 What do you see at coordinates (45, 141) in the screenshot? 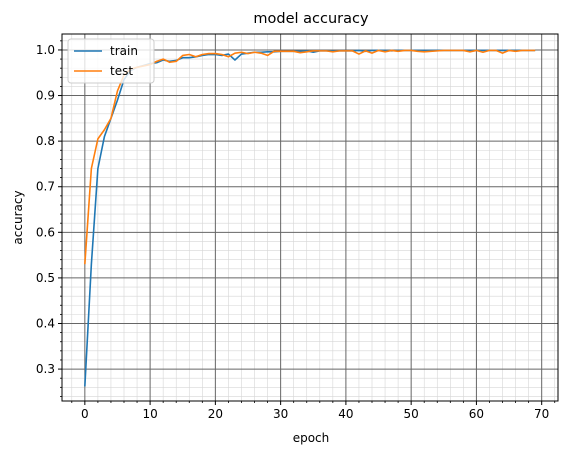
I see `y-tick-label: 0.8` at bounding box center [45, 141].